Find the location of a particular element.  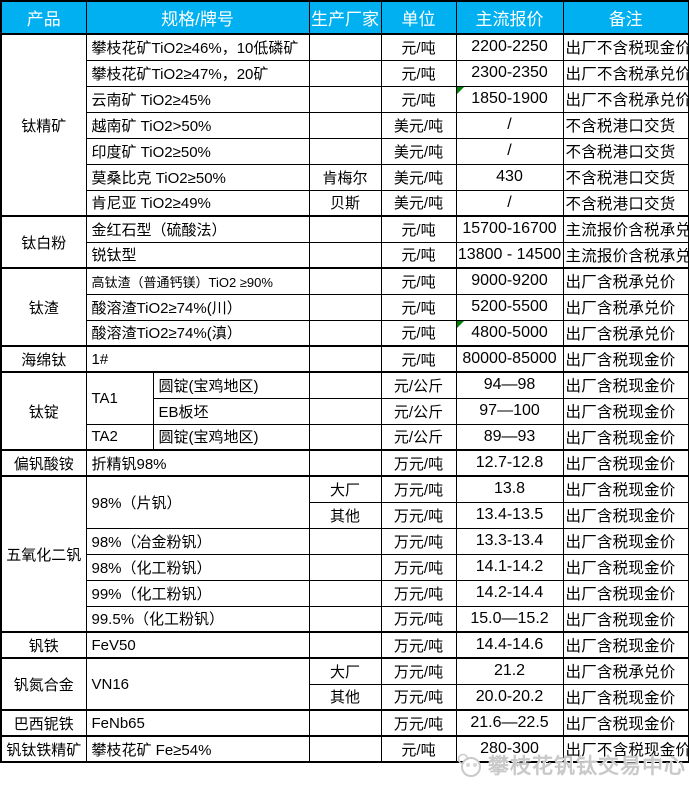

spec-cell: 折精钒98% is located at coordinates (197, 463).